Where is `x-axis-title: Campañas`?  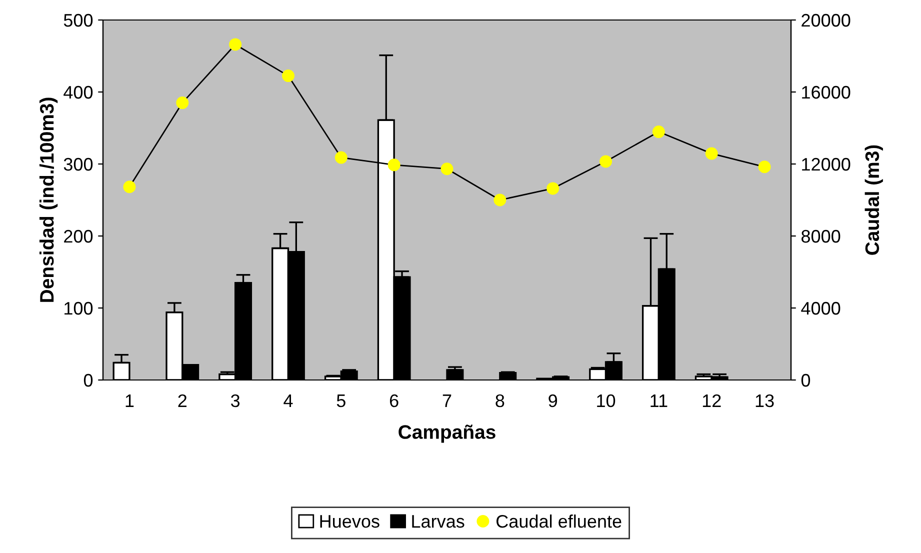
x-axis-title: Campañas is located at coordinates (447, 433).